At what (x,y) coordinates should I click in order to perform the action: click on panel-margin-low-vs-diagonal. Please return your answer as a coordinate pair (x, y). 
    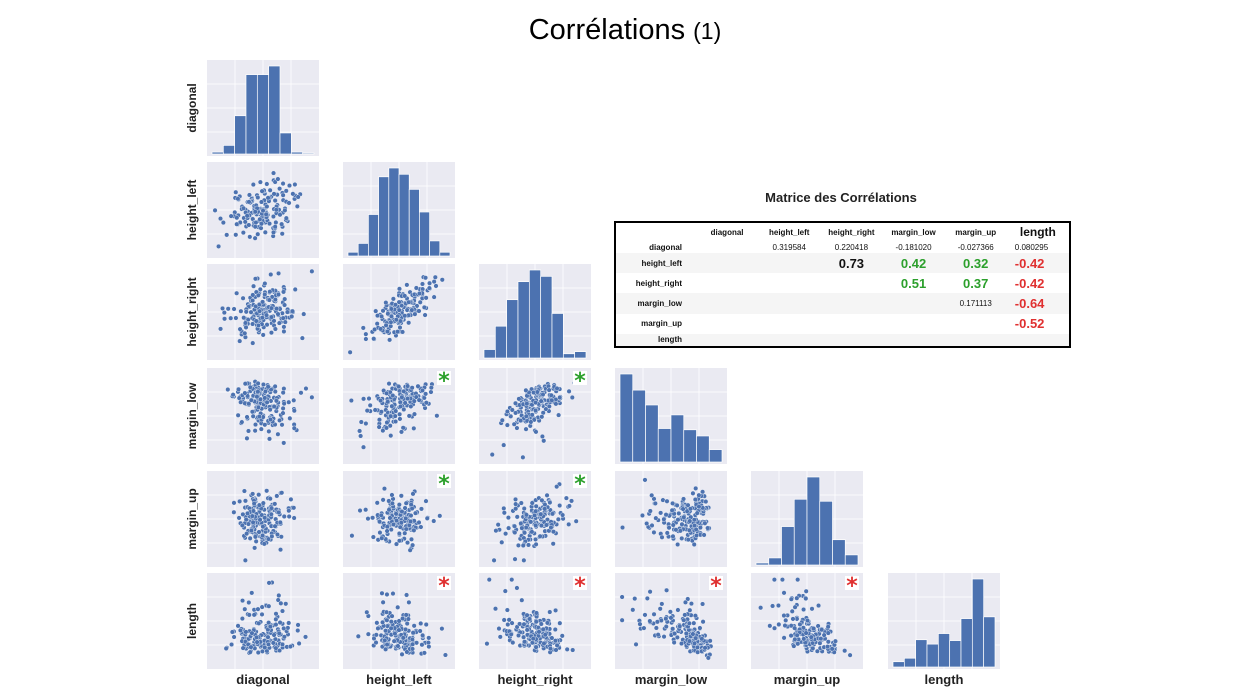
    Looking at the image, I should click on (263, 416).